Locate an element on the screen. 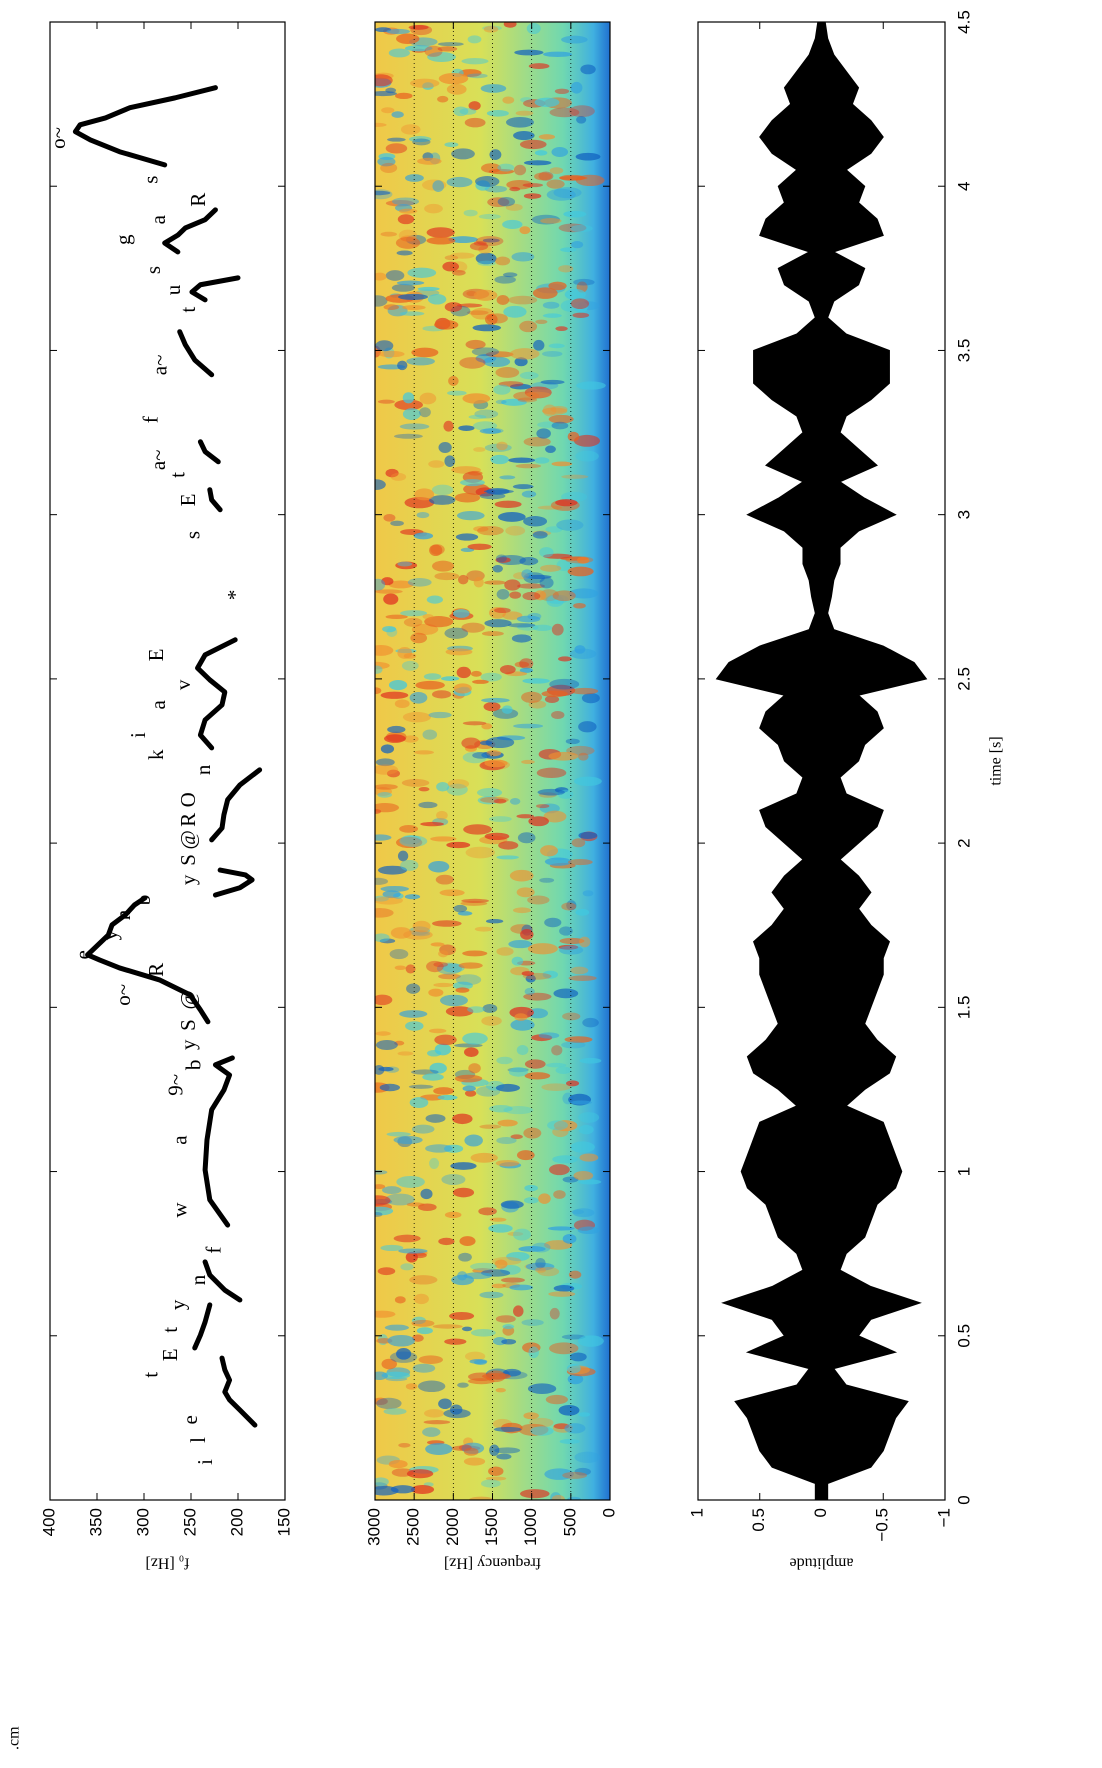  phoneme-label: f is located at coordinates (213, 1250).